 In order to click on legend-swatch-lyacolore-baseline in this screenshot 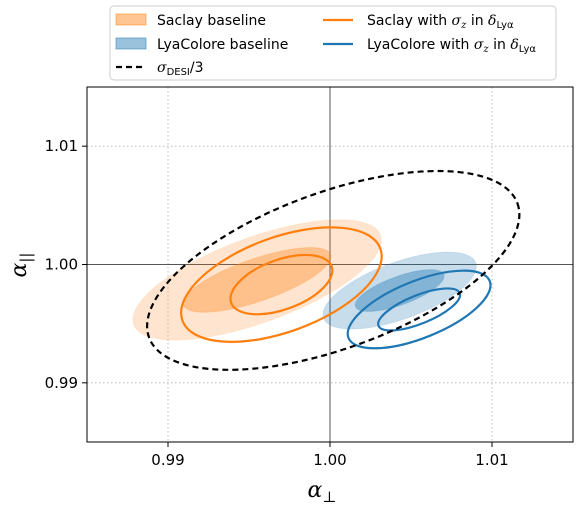, I will do `click(131, 43)`.